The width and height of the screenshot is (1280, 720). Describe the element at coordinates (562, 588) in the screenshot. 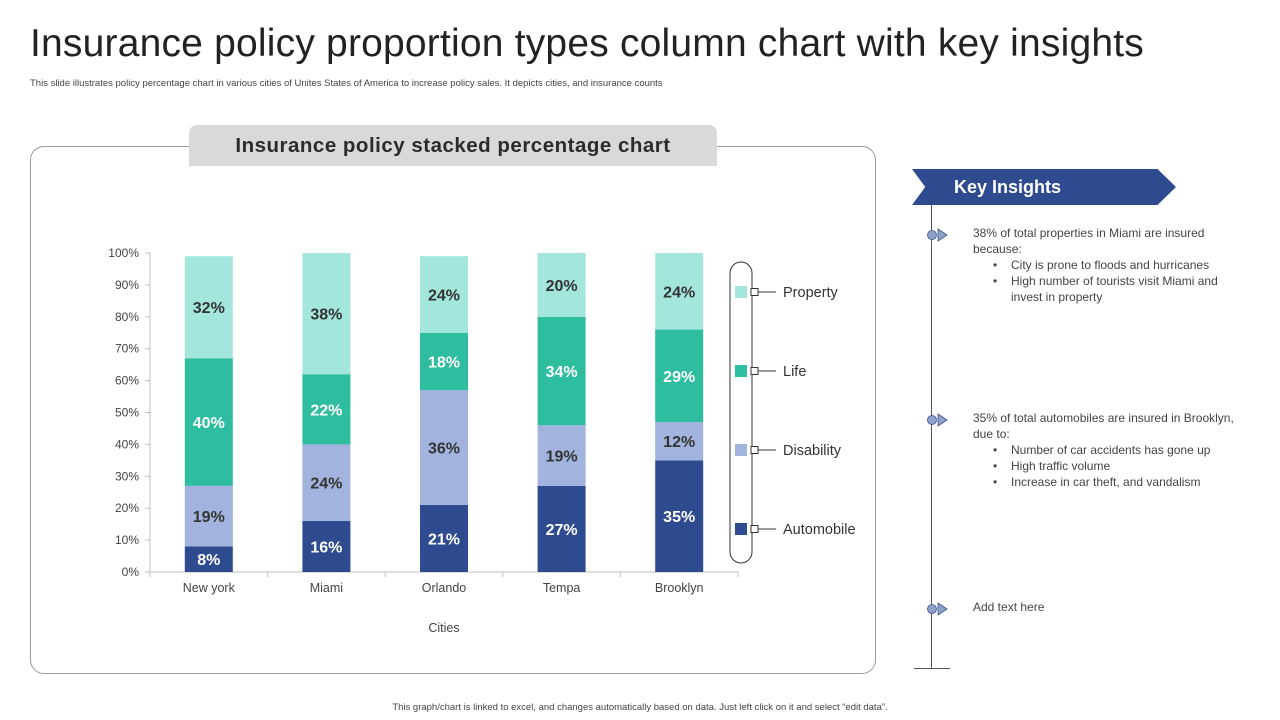

I see `x-tick-label: Tempa` at that location.